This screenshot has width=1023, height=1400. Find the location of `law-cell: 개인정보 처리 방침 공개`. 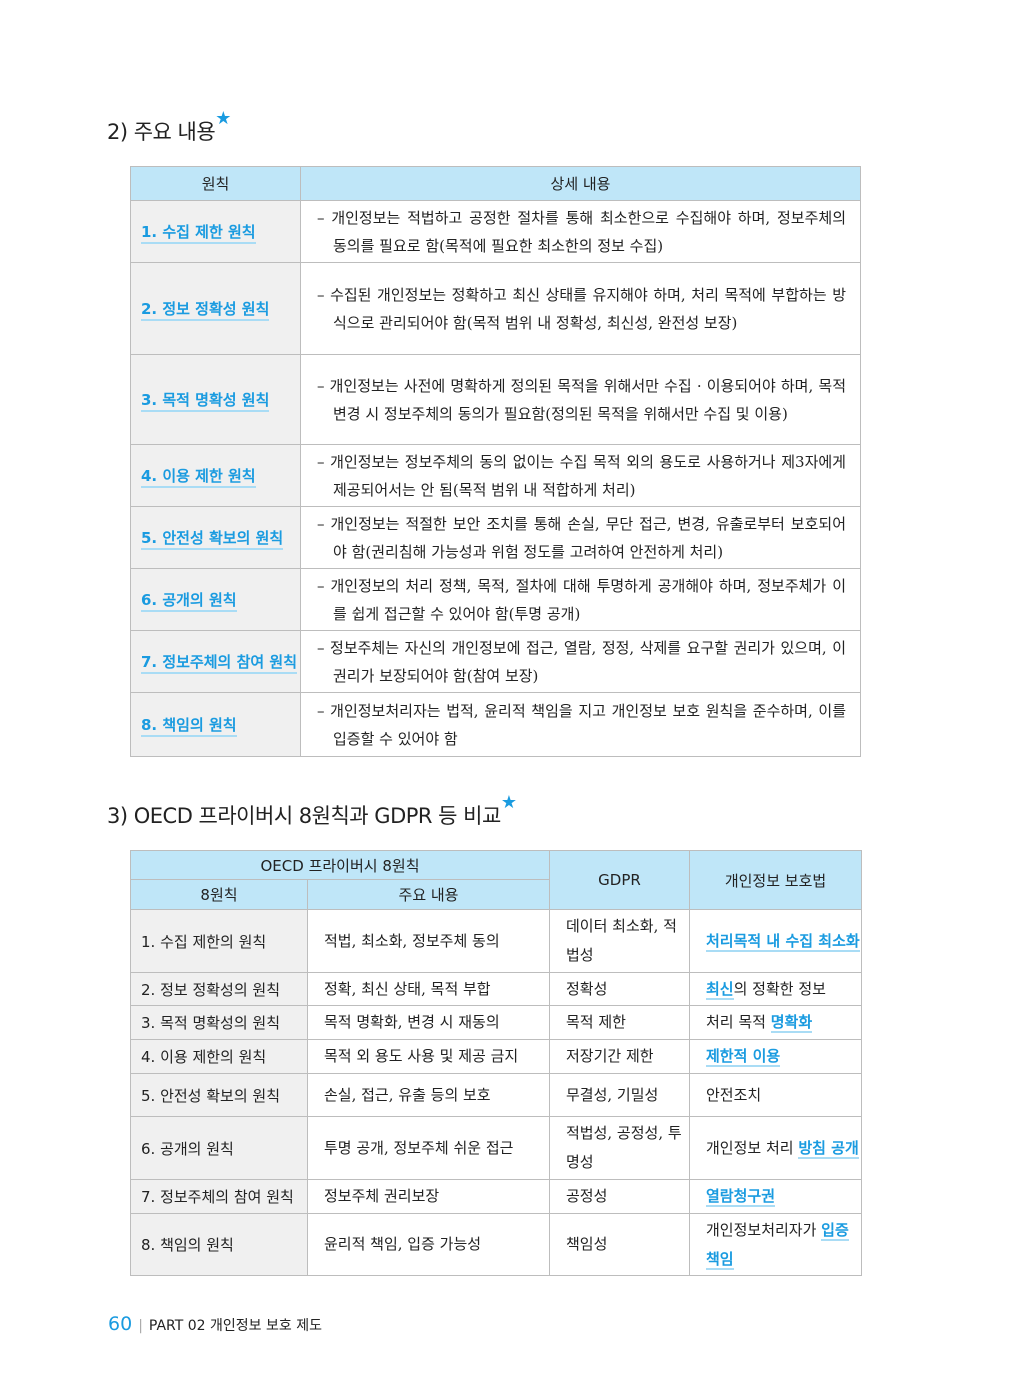

law-cell: 개인정보 처리 방침 공개 is located at coordinates (775, 1148).